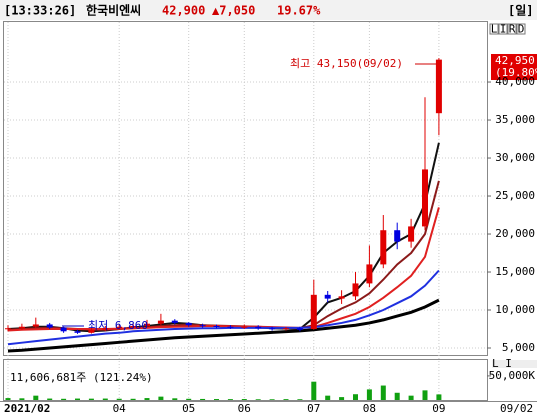  What do you see at coordinates (188, 408) in the screenshot?
I see `x-tick-label: 05` at bounding box center [188, 408].